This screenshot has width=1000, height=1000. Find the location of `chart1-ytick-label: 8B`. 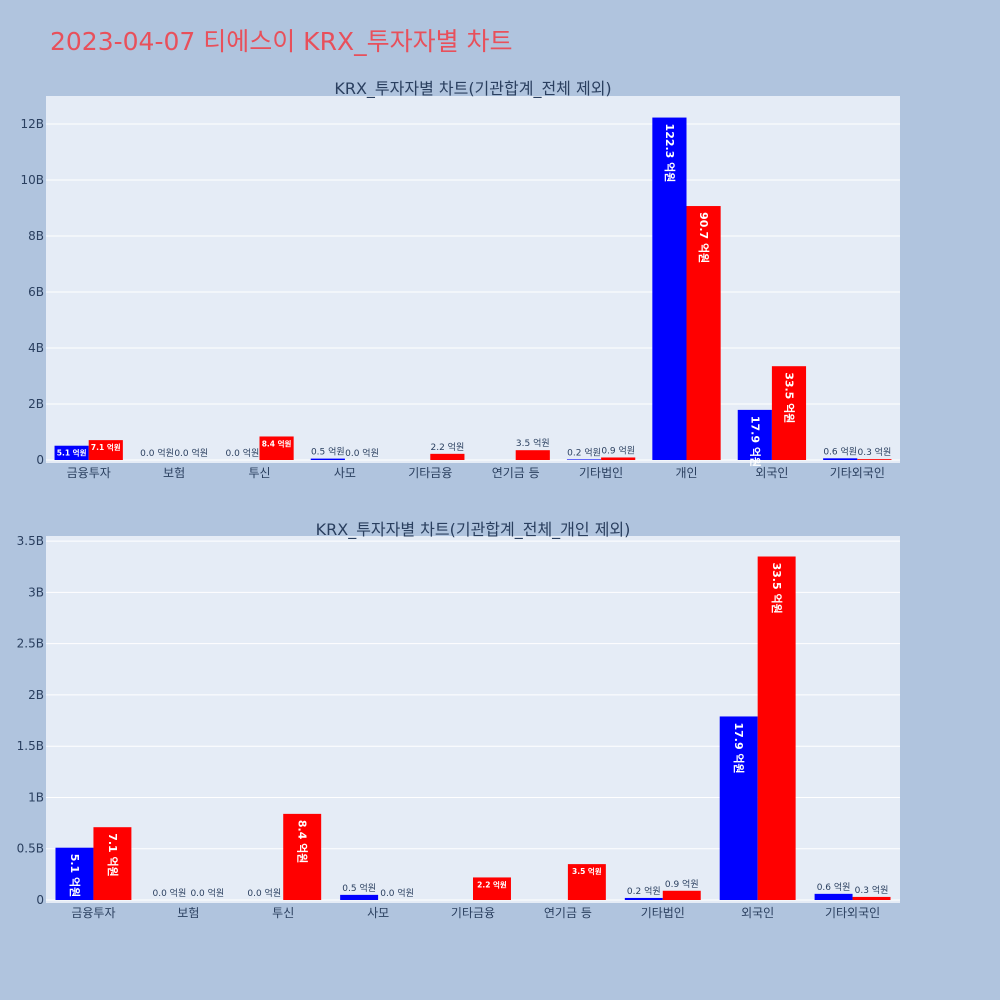

chart1-ytick-label: 8B is located at coordinates (36, 236).